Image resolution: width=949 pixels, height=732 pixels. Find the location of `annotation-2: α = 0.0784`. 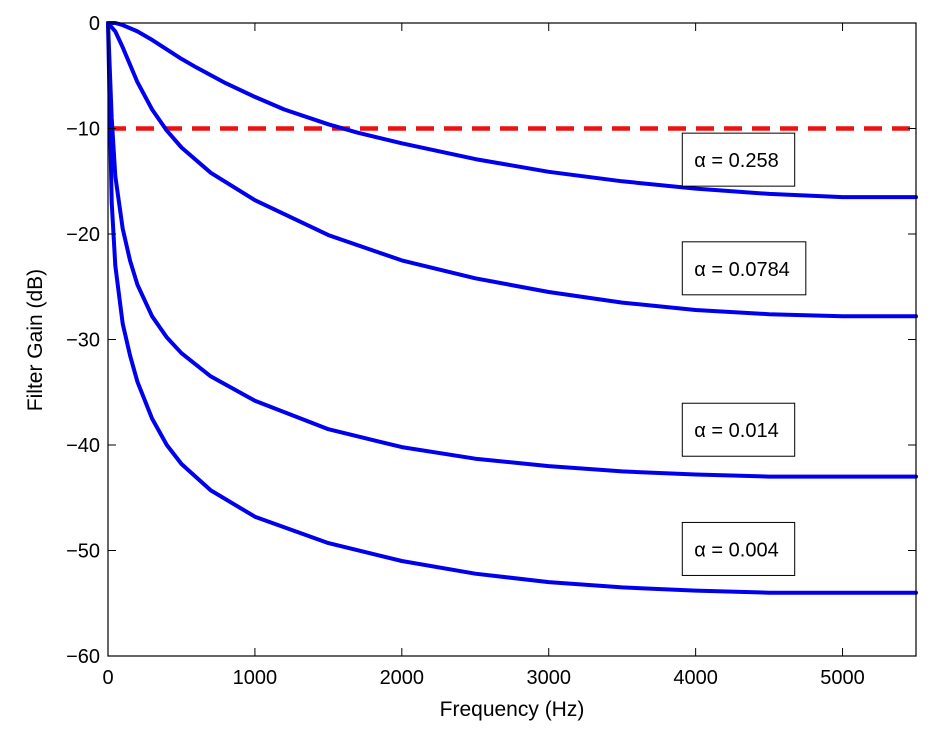

annotation-2: α = 0.0784 is located at coordinates (744, 268).